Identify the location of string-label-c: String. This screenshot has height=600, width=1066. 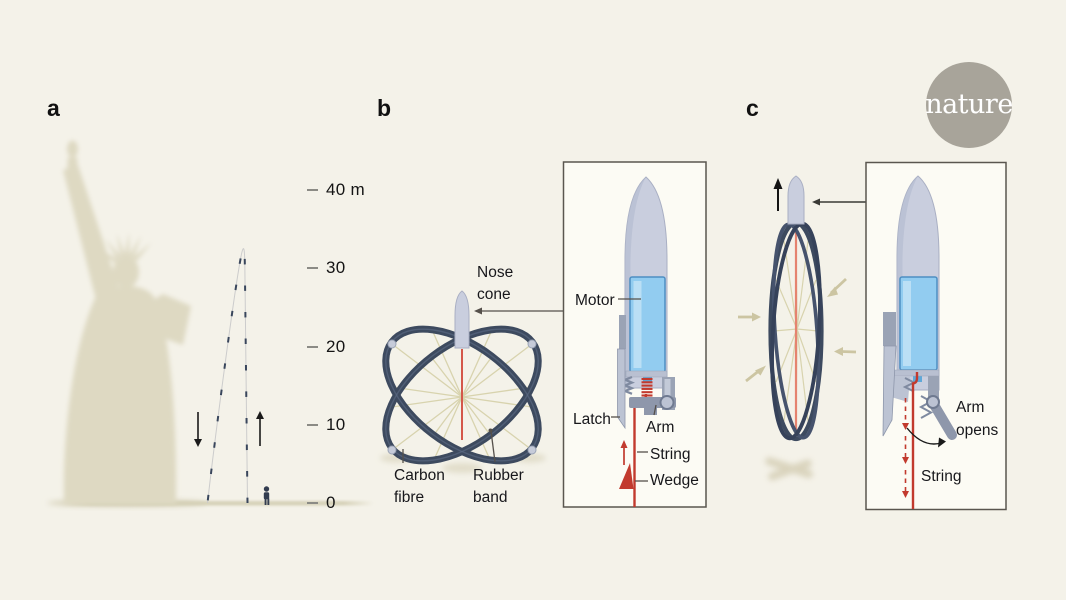
(941, 476).